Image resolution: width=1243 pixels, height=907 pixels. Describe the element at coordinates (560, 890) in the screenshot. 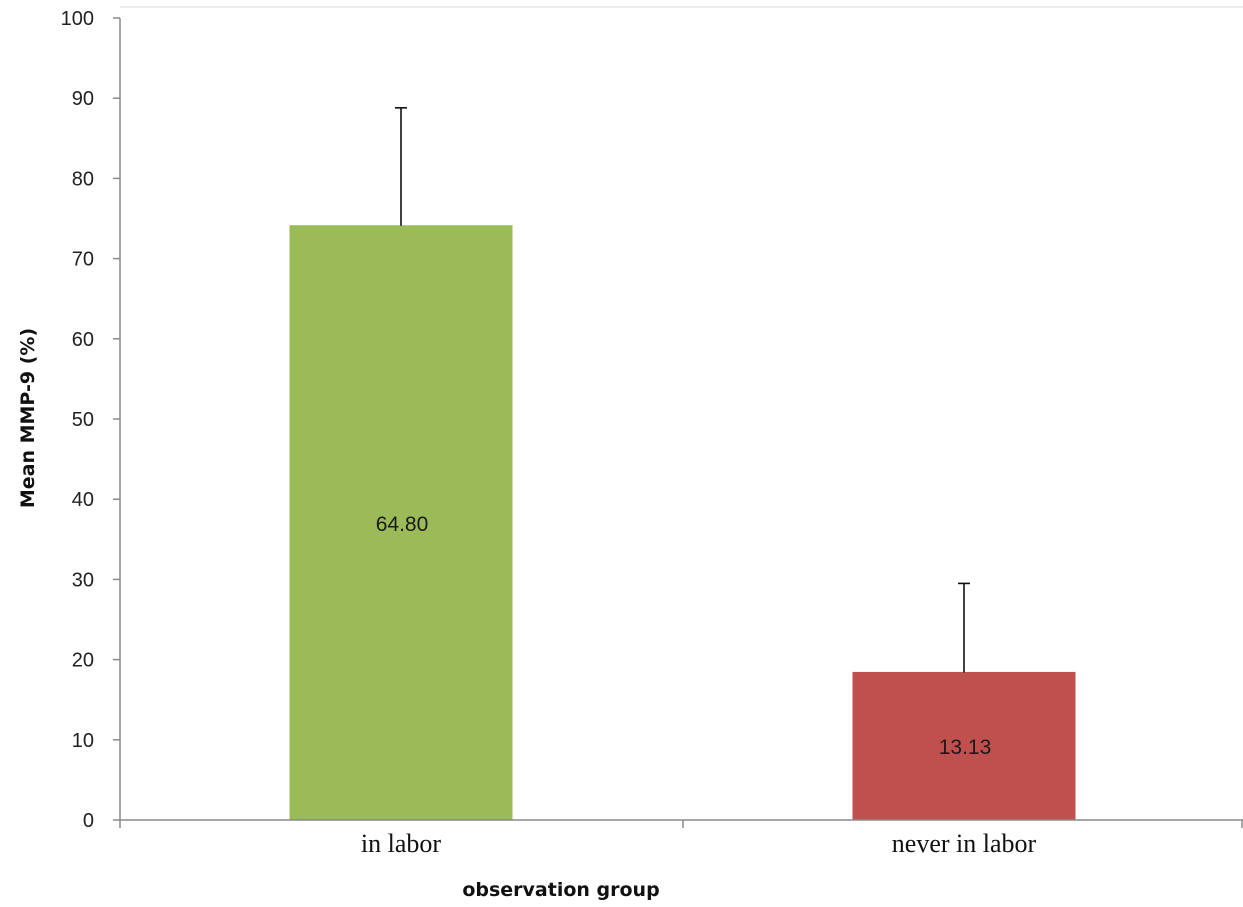

I see `x-axis-title: observation group` at that location.